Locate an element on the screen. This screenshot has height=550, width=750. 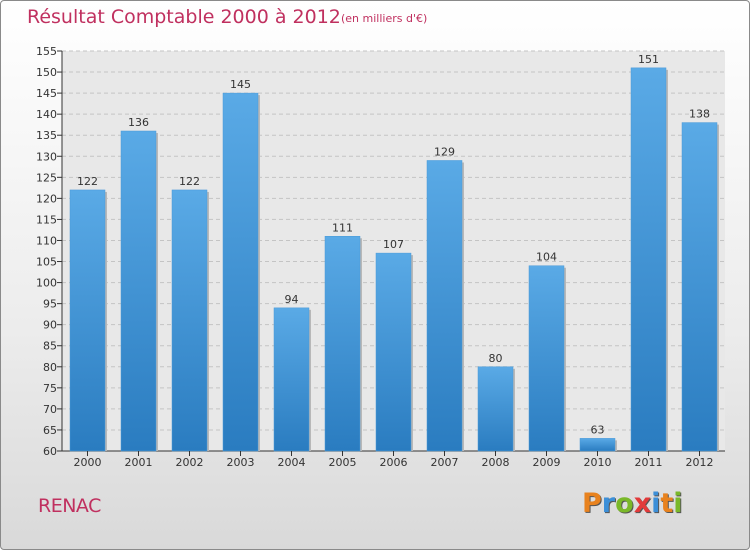
y-tick-label: 75 is located at coordinates (50, 388).